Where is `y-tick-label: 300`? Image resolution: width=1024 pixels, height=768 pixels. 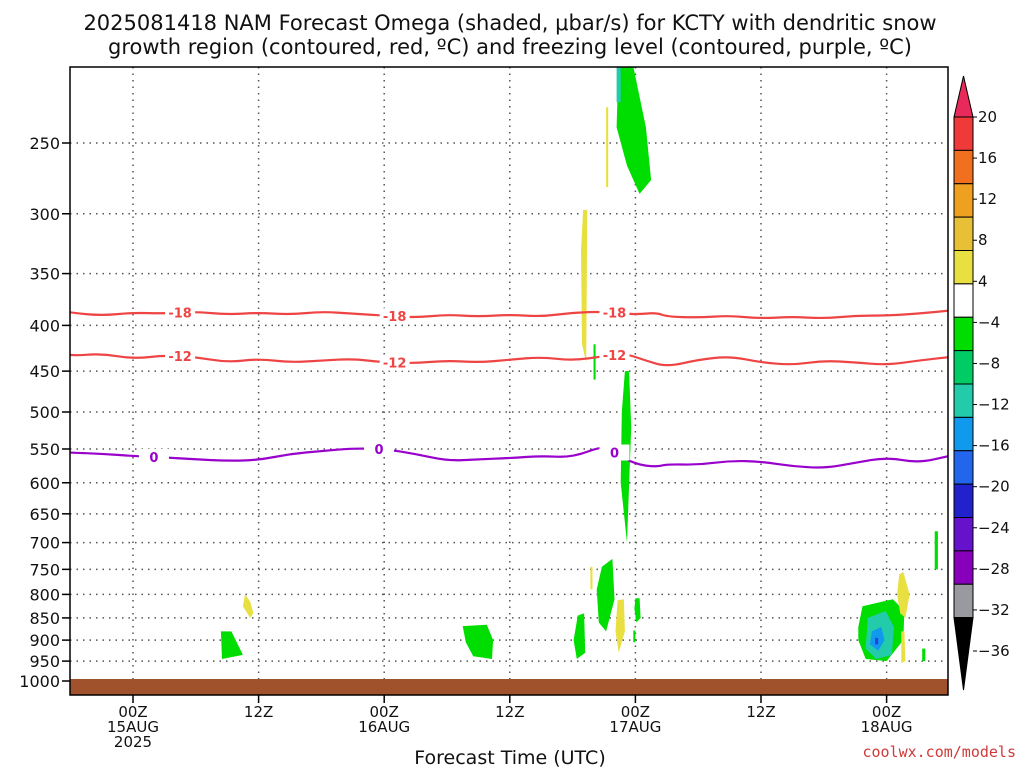 y-tick-label: 300 is located at coordinates (44, 214).